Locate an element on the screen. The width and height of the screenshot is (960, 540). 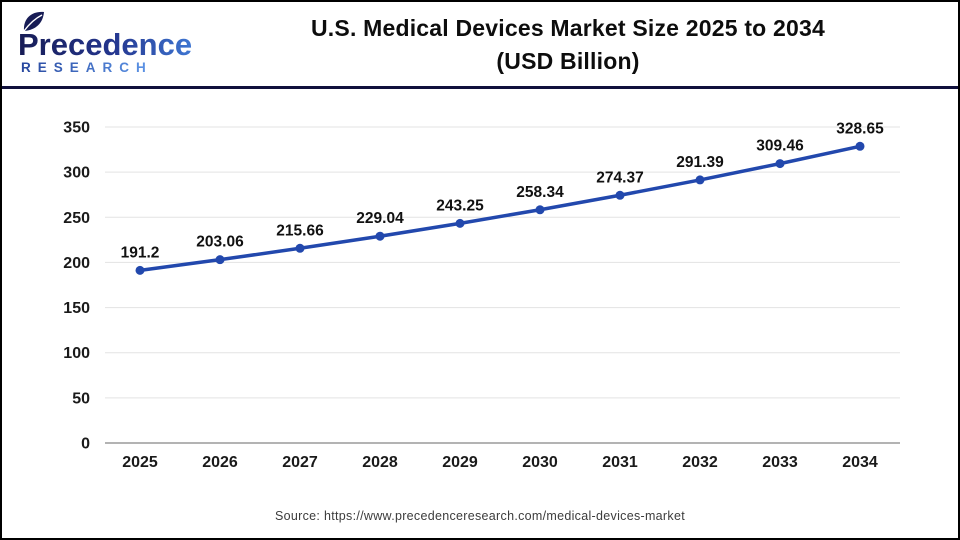
y-tick-label: 350 is located at coordinates (76, 128).